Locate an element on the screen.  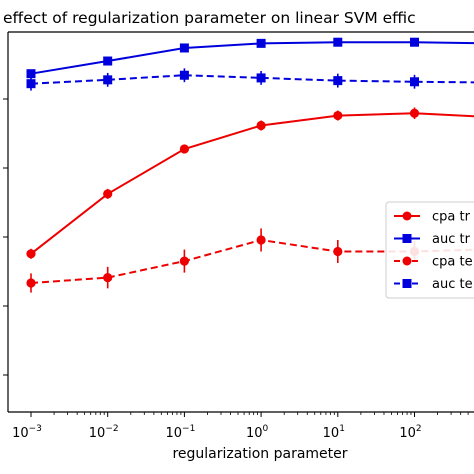
x-tick-label: 10⁻² is located at coordinates (104, 432).